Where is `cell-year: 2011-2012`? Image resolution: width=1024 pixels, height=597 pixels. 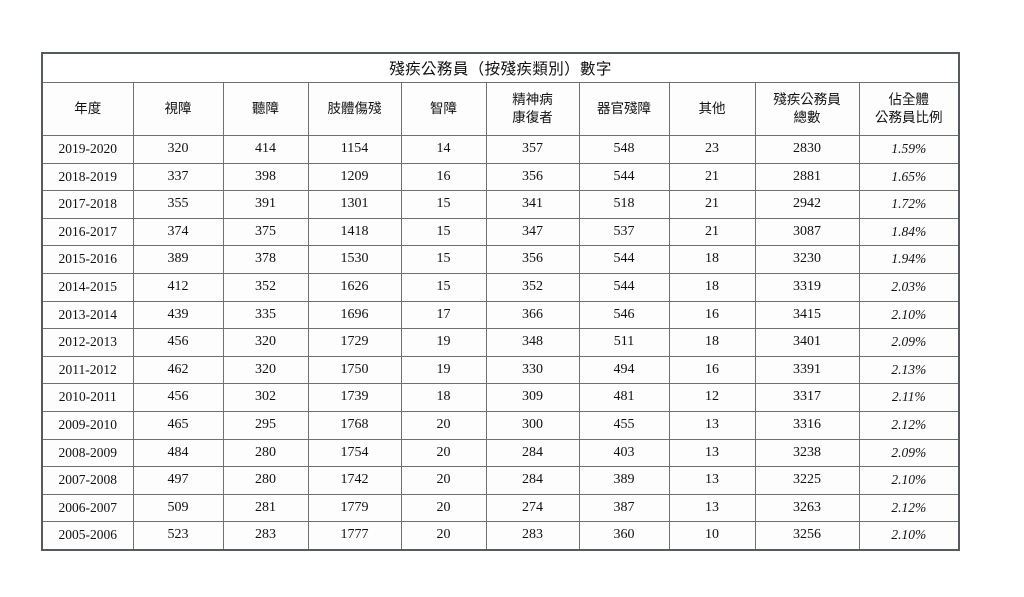
cell-year: 2011-2012 is located at coordinates (87, 370).